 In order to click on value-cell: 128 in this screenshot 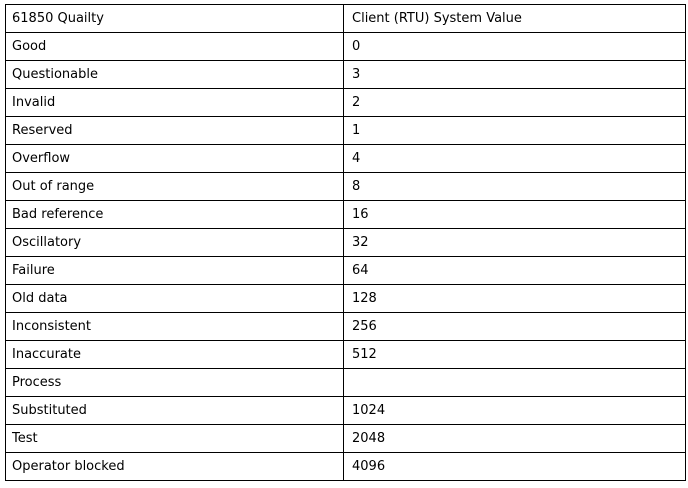, I will do `click(514, 298)`.